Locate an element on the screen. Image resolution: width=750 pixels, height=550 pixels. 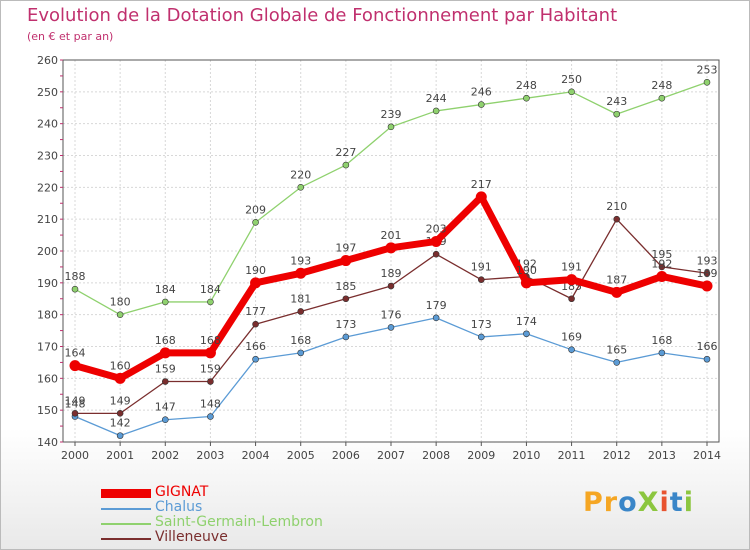
data-label: 166 is located at coordinates (707, 346).